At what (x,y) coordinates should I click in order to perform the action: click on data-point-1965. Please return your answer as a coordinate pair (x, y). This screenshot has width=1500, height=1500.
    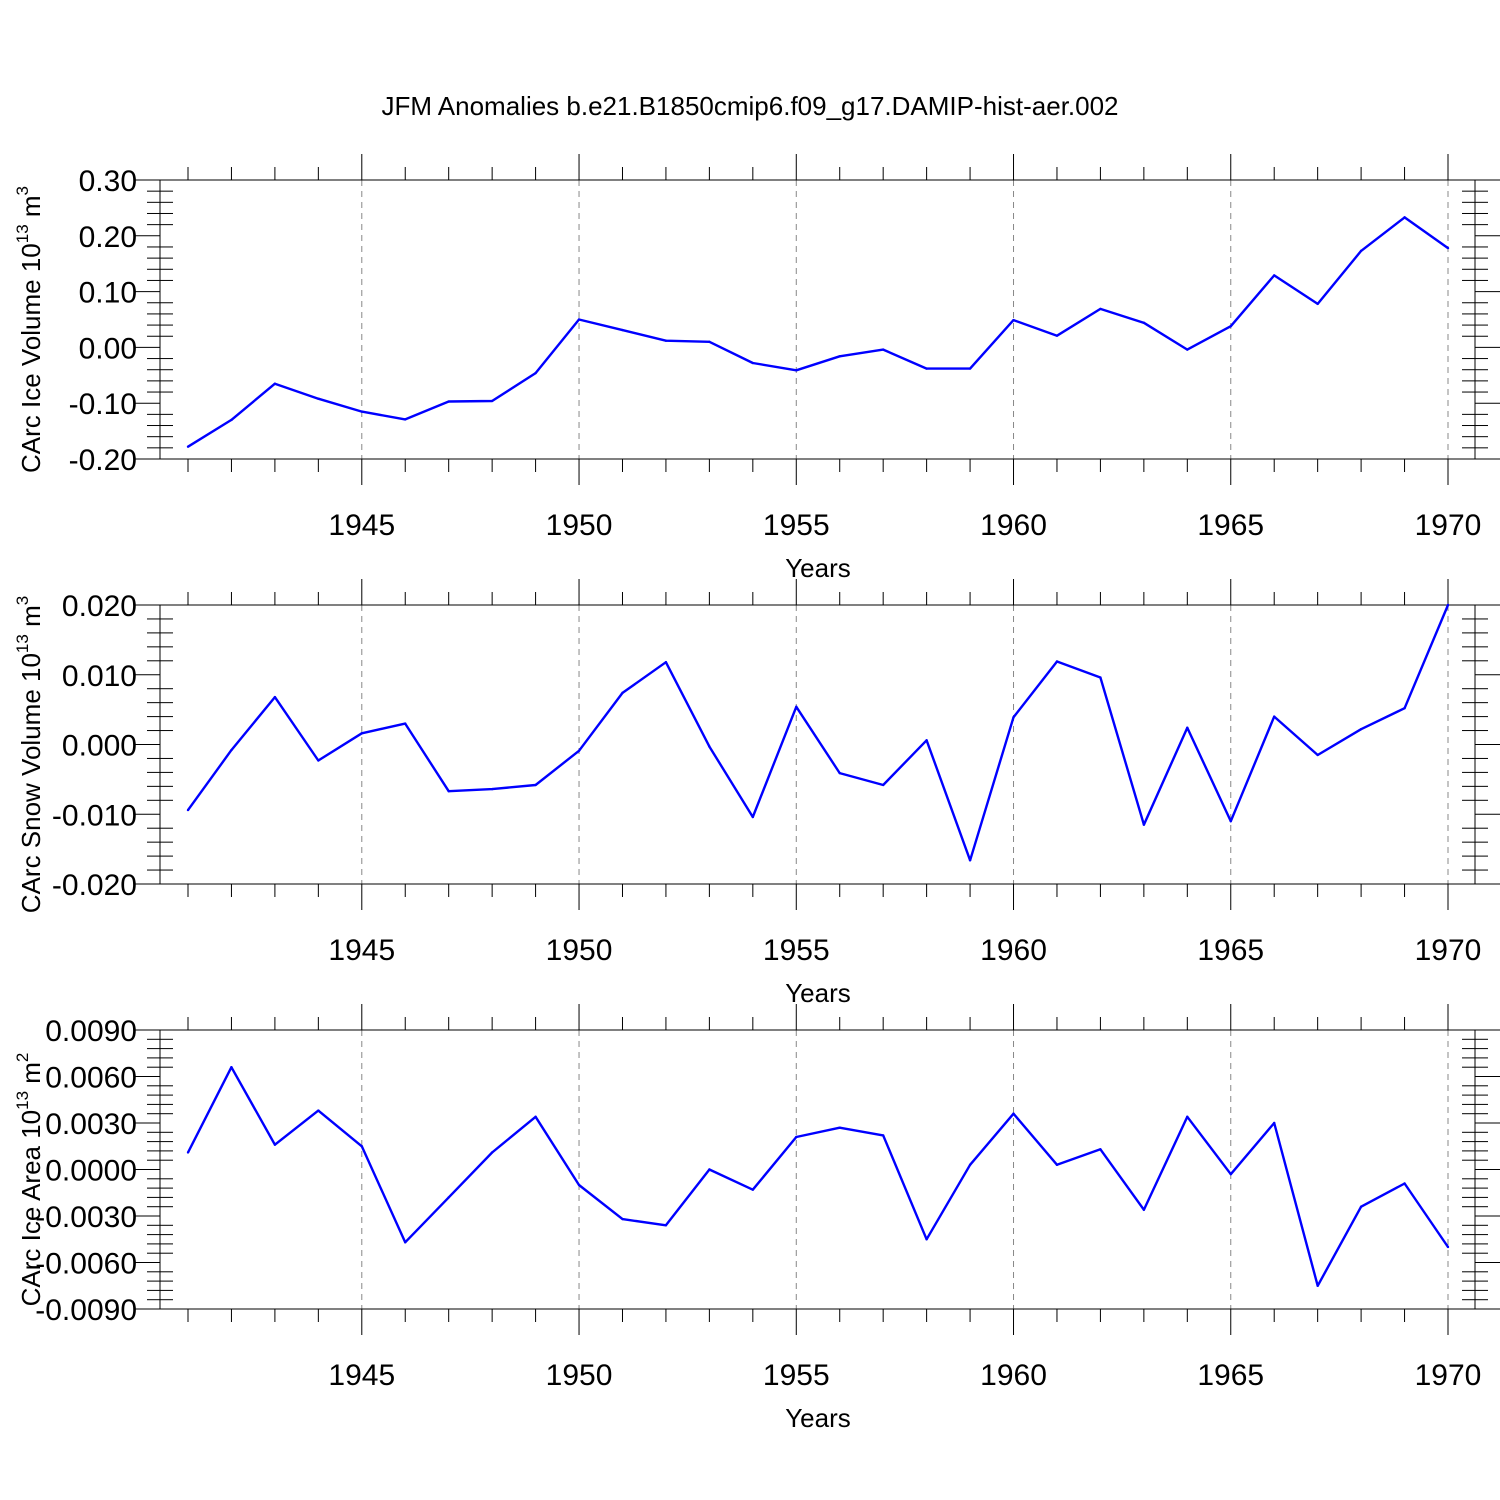
    Looking at the image, I should click on (1230, 326).